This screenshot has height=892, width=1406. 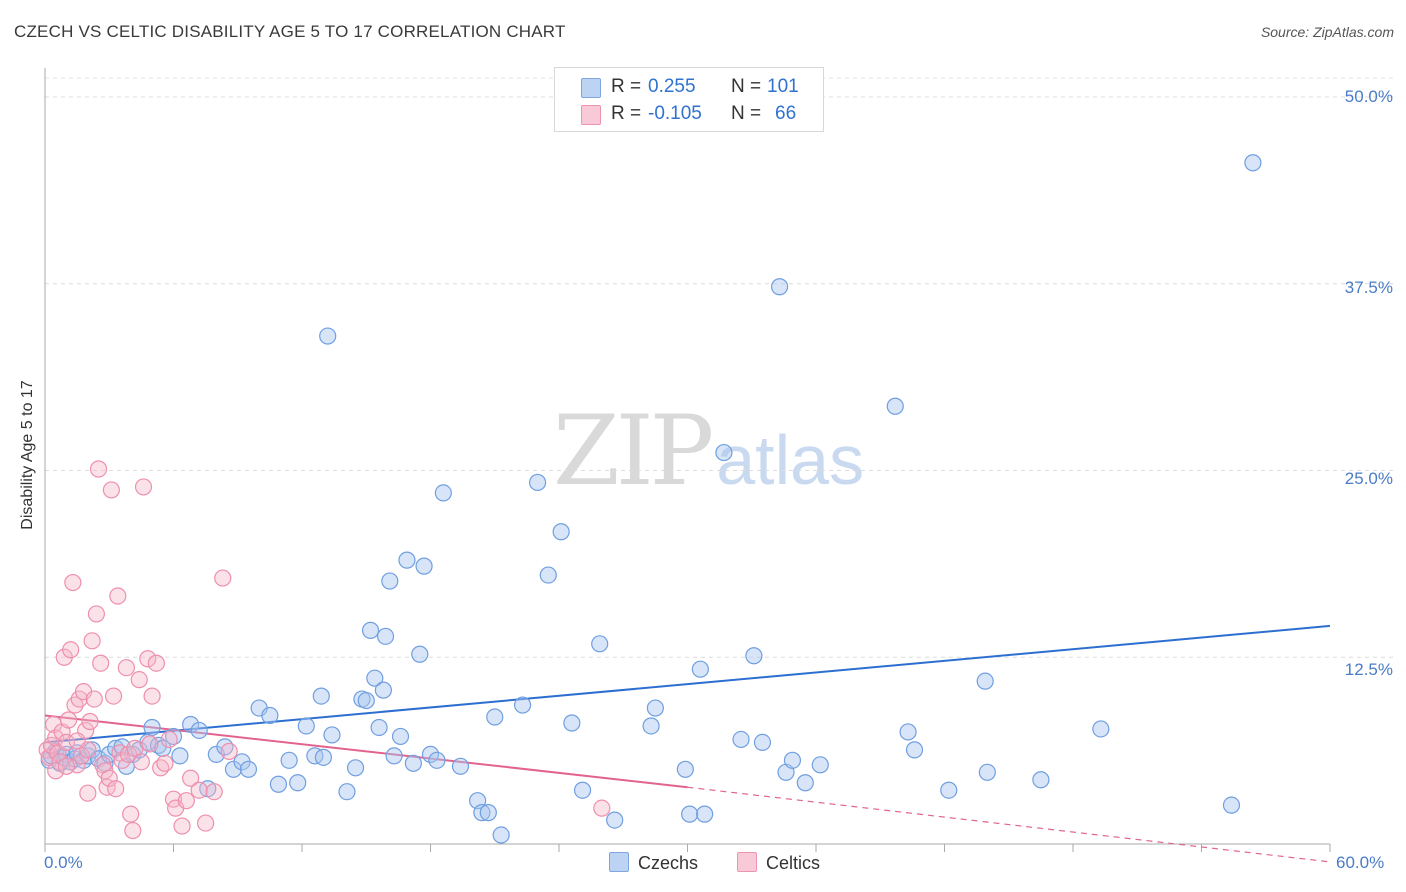 What do you see at coordinates (626, 113) in the screenshot?
I see `r-label: R =` at bounding box center [626, 113].